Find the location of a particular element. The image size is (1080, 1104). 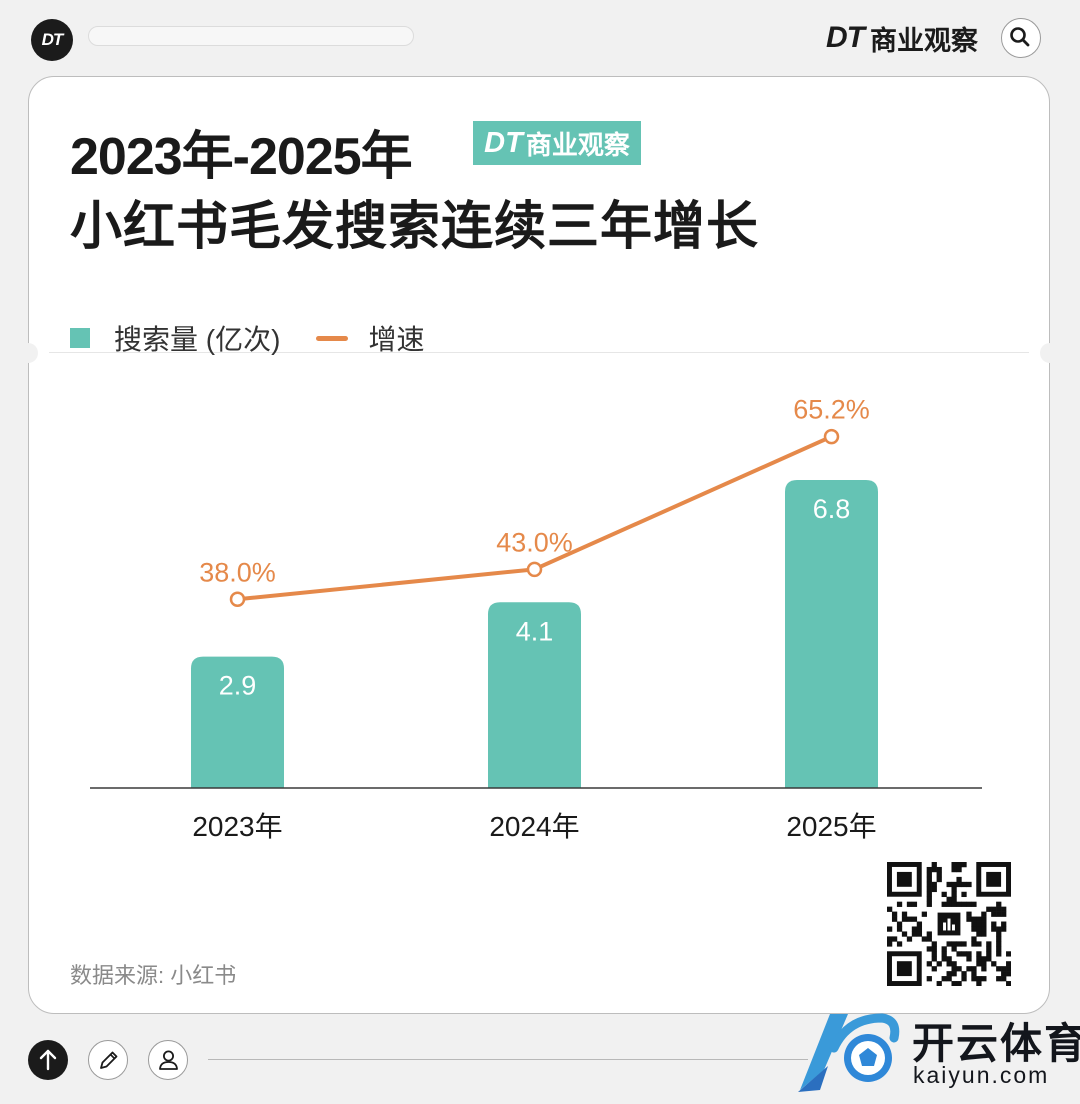

brand-title: DT 商业观察 is located at coordinates (902, 38).